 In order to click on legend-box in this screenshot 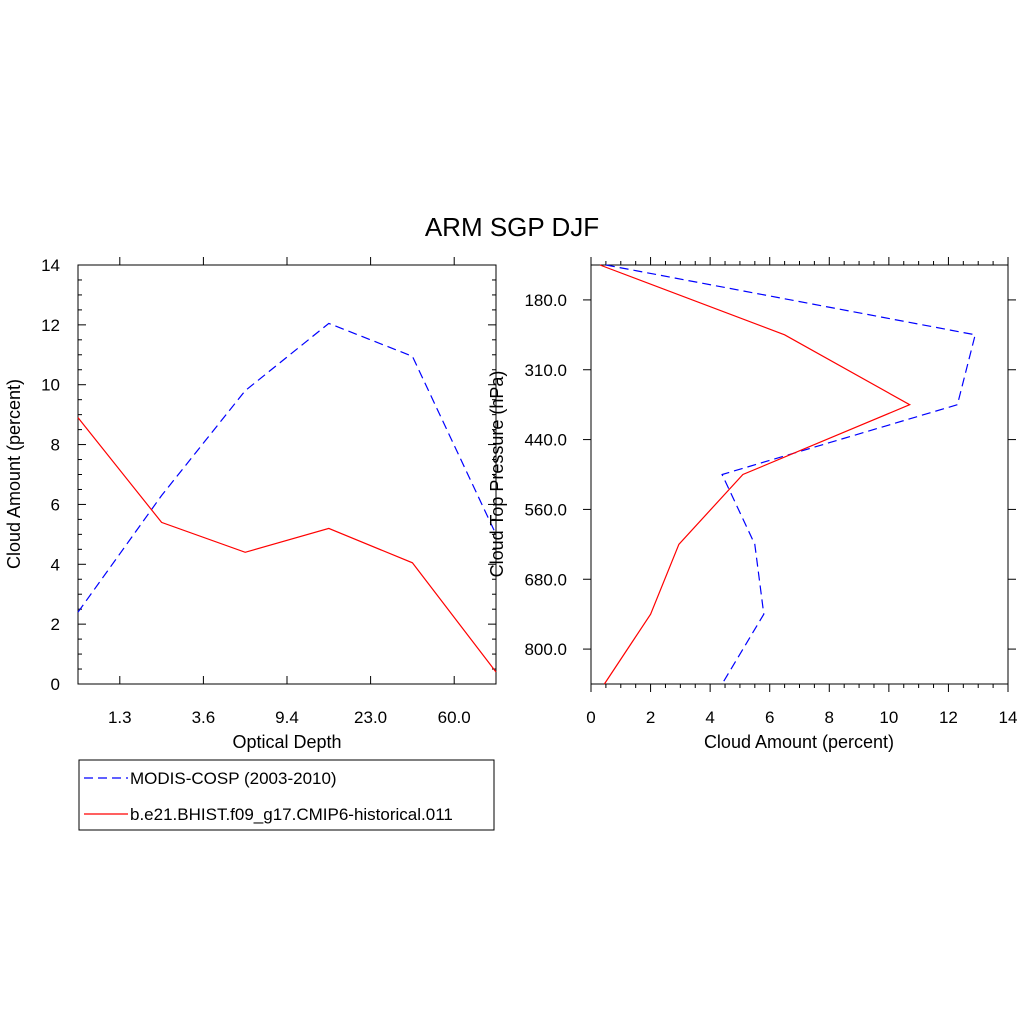, I will do `click(286, 795)`.